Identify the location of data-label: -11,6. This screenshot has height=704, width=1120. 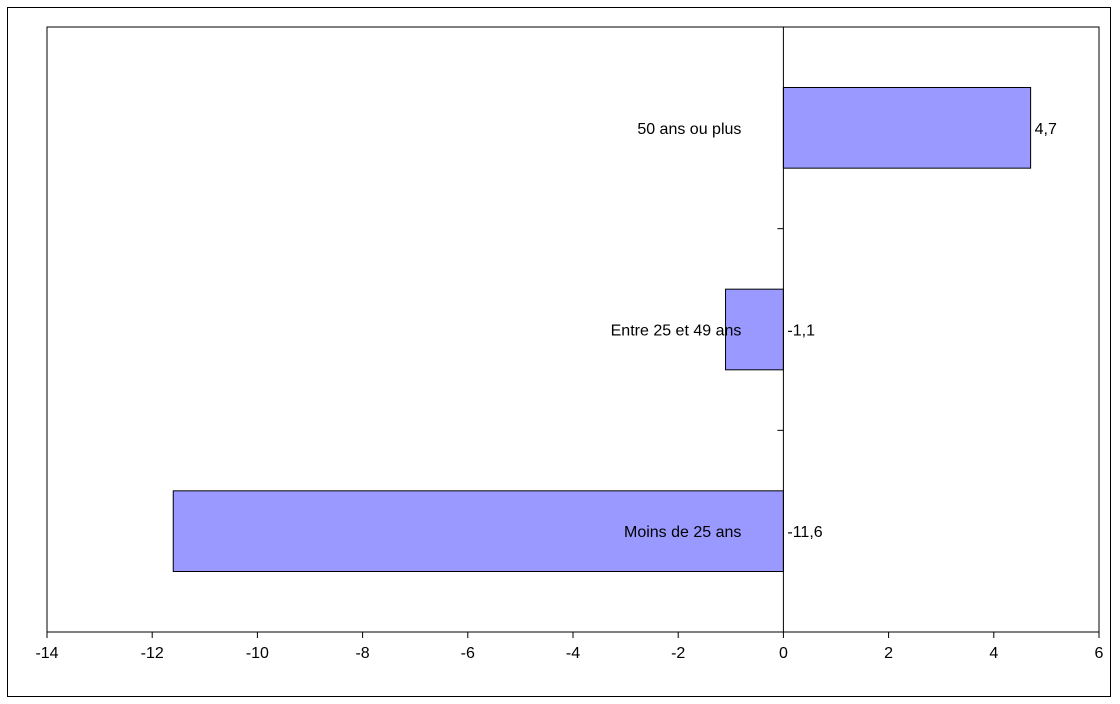
(804, 532).